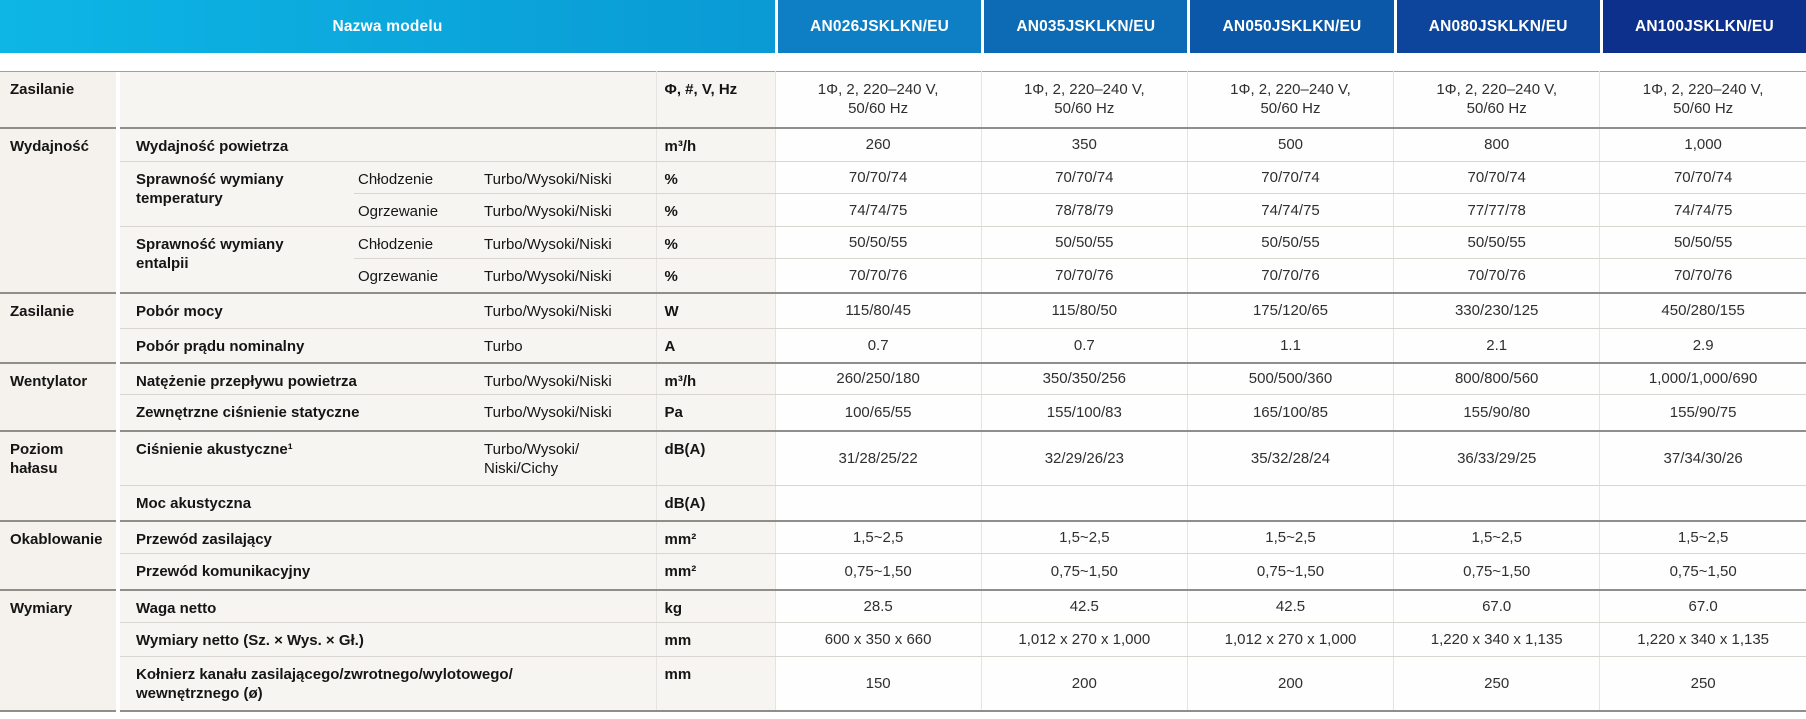 This screenshot has width=1806, height=719. I want to click on value-cell: 500, so click(1290, 144).